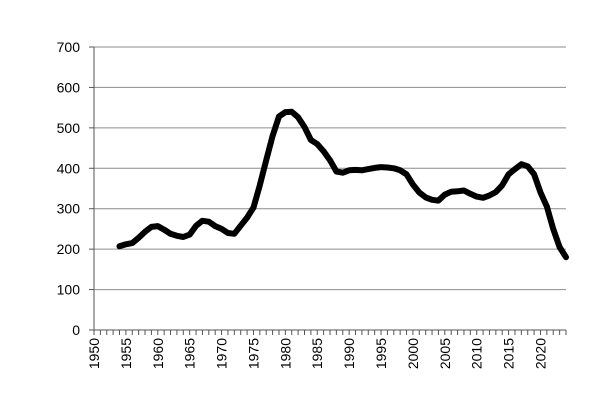 Image resolution: width=591 pixels, height=420 pixels. Describe the element at coordinates (69, 128) in the screenshot. I see `y-tick-label: 500` at that location.